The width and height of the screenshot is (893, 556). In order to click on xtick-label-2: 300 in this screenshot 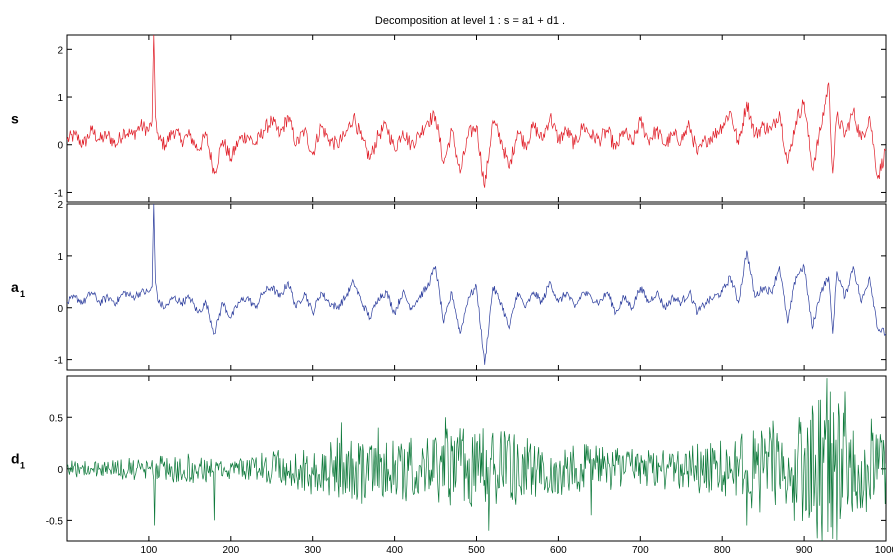, I will do `click(312, 550)`.